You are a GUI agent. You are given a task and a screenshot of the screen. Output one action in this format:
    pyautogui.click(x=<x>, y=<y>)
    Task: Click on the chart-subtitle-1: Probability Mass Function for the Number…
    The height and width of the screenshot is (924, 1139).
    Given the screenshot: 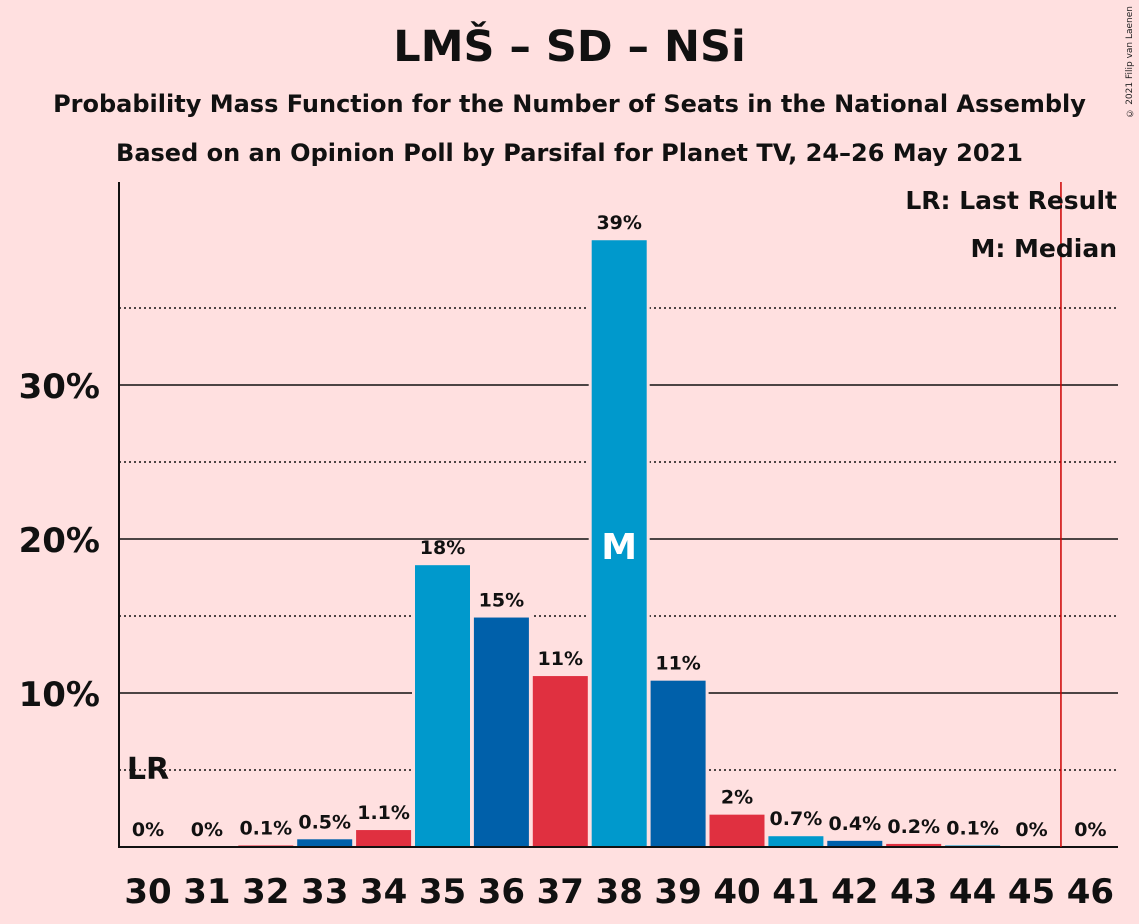 What is the action you would take?
    pyautogui.click(x=569, y=104)
    